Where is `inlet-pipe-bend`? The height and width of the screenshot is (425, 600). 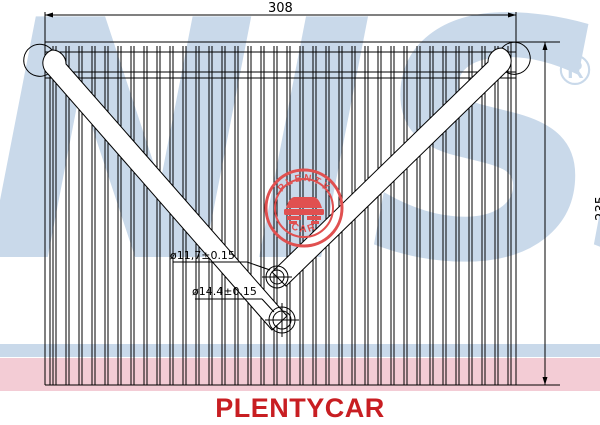
inlet-pipe-bend is located at coordinates (38, 60).